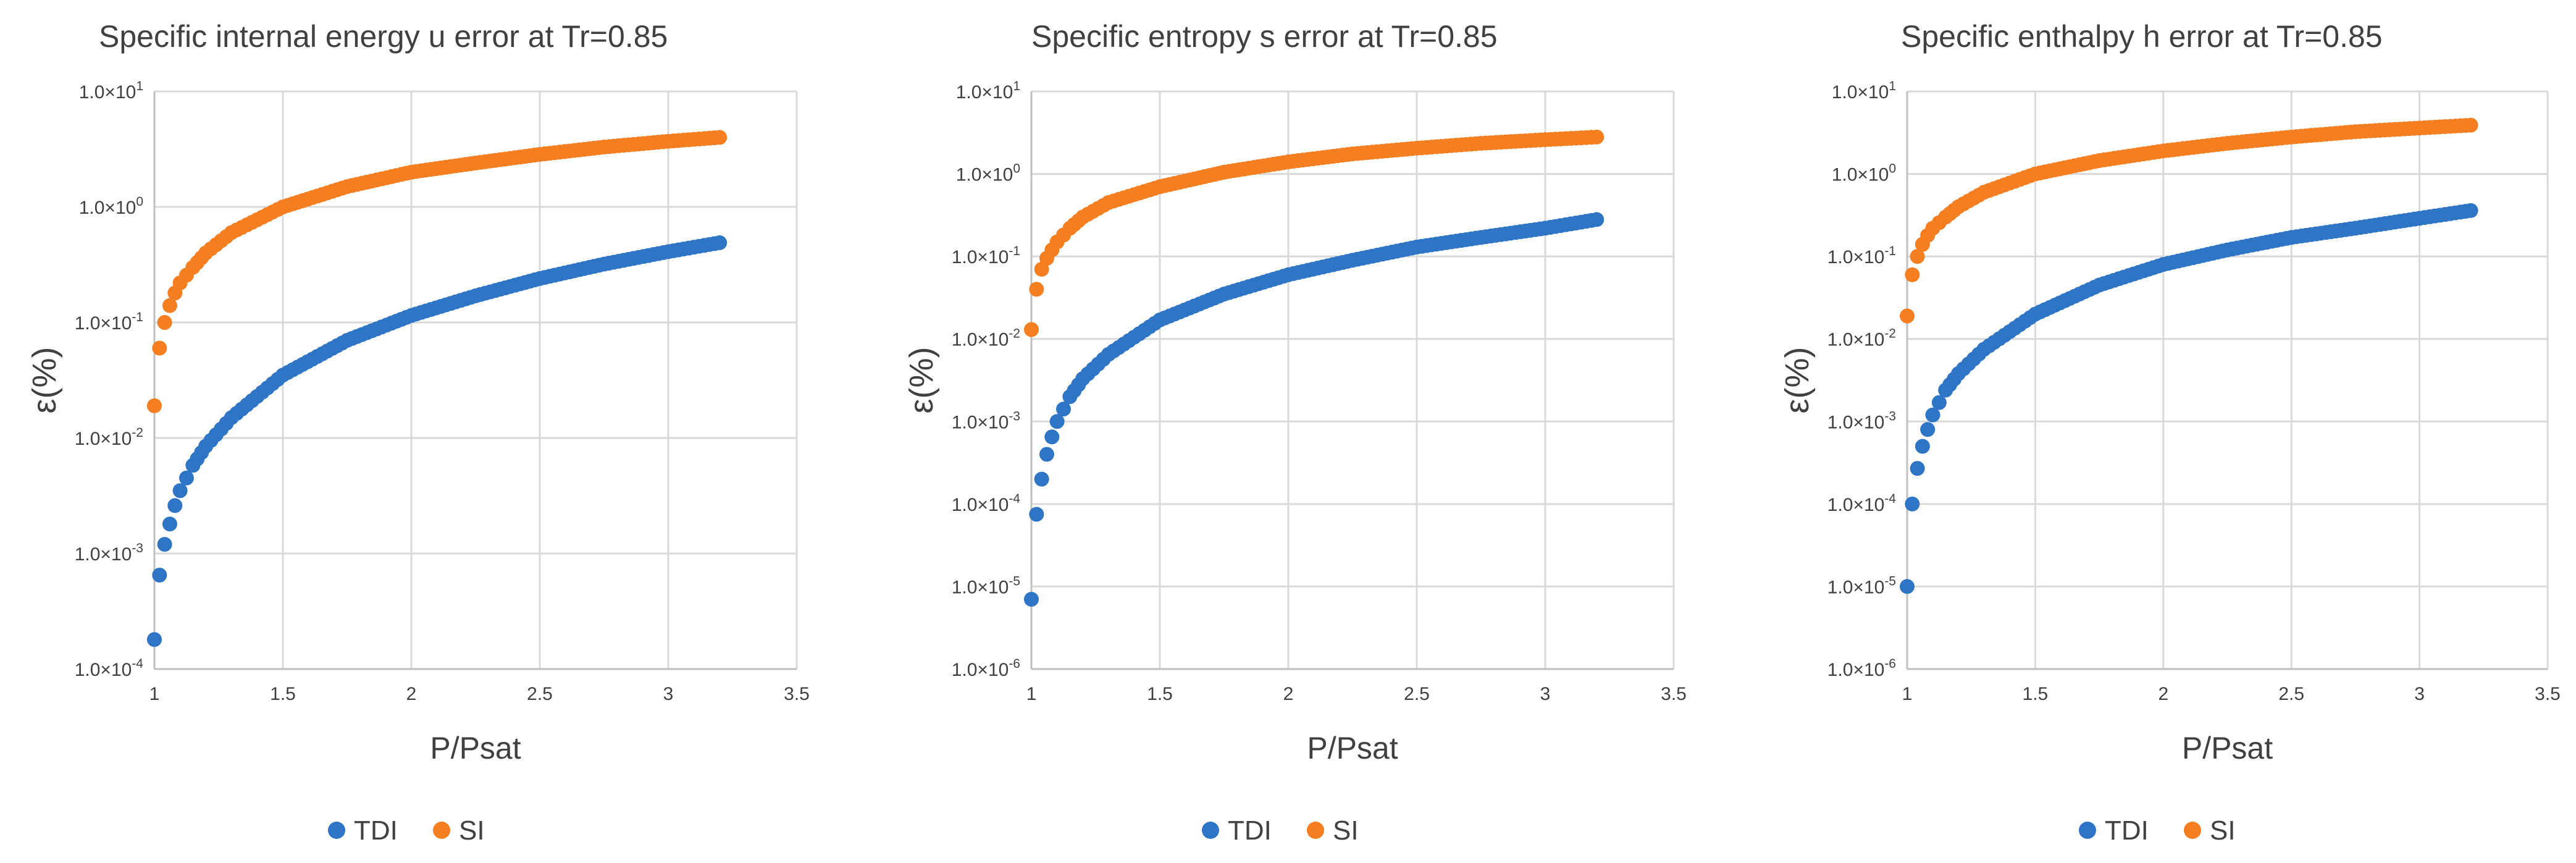 The height and width of the screenshot is (863, 2576). What do you see at coordinates (1014, 581) in the screenshot?
I see `y-tick-exponent: -5` at bounding box center [1014, 581].